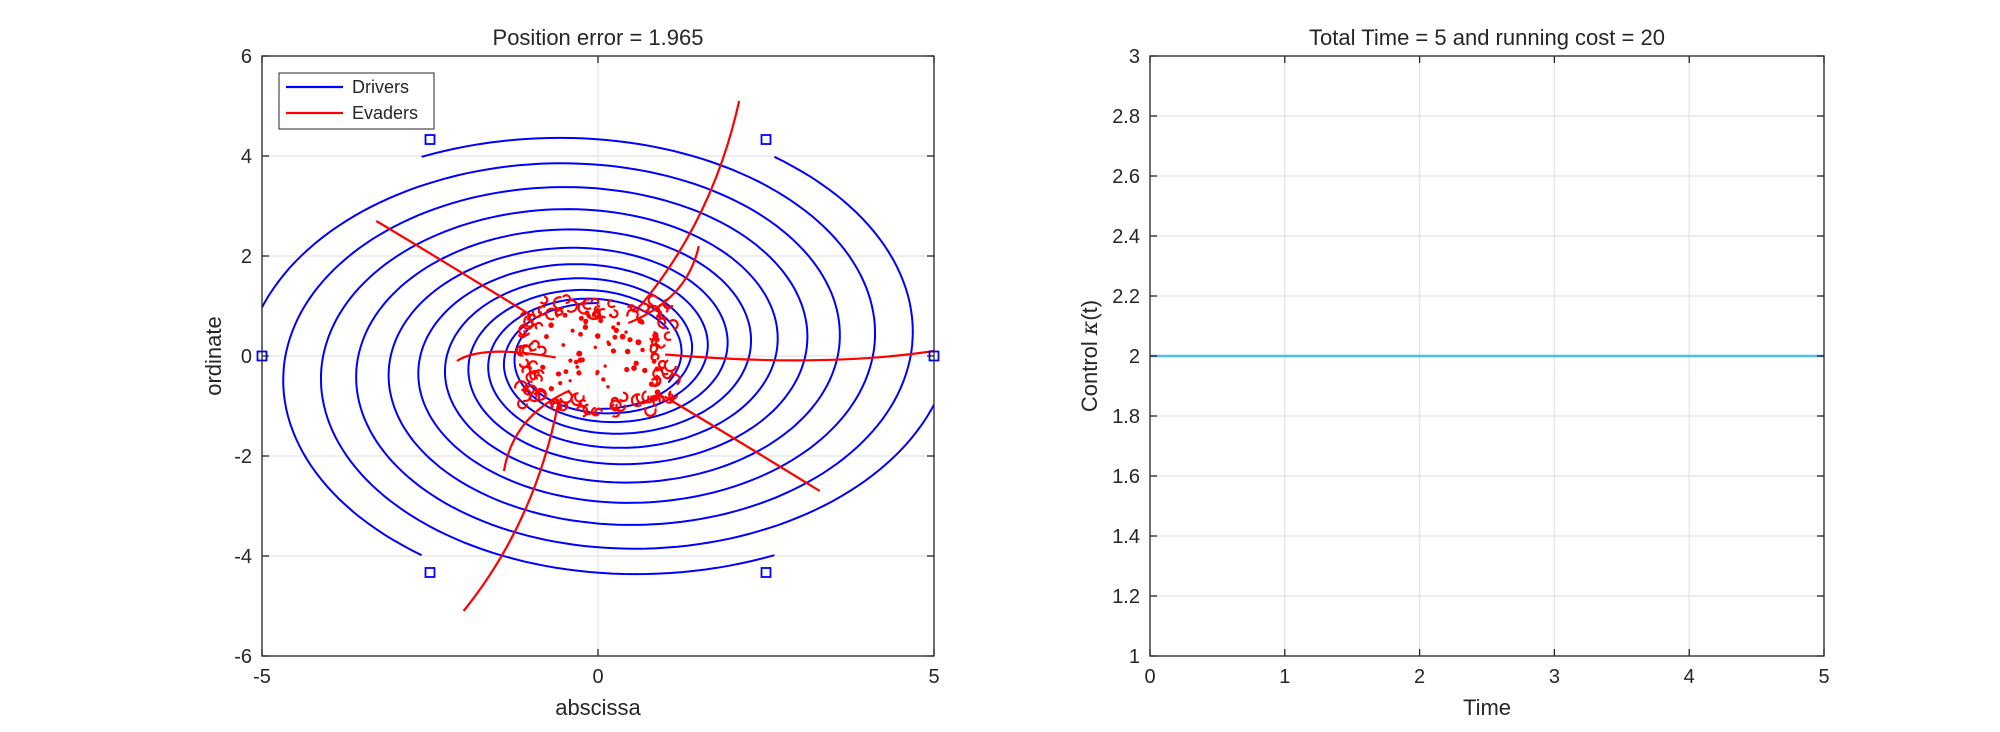  Describe the element at coordinates (1134, 57) in the screenshot. I see `y-tick-label: 3` at that location.